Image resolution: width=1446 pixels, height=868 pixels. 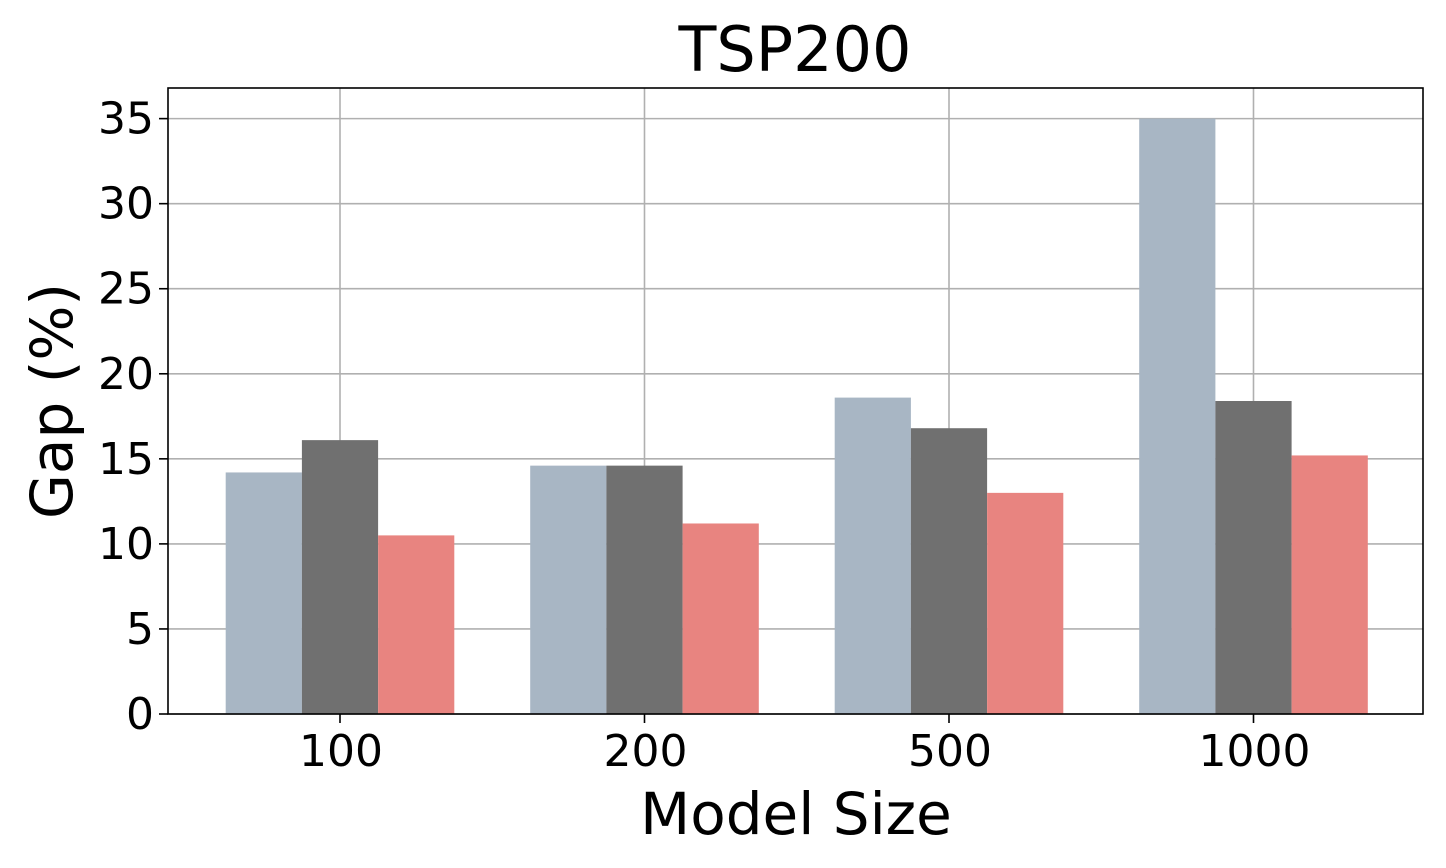 I want to click on y-tick-label: 0, so click(x=140, y=714).